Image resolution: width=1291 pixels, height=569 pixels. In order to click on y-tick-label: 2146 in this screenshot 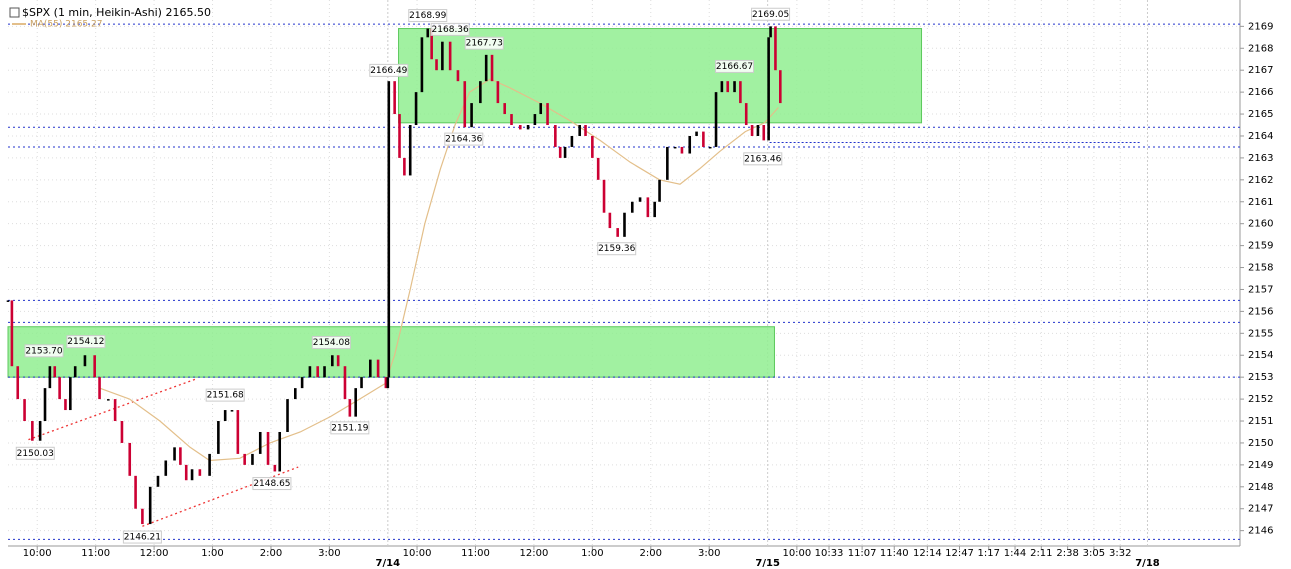, I will do `click(1260, 531)`.